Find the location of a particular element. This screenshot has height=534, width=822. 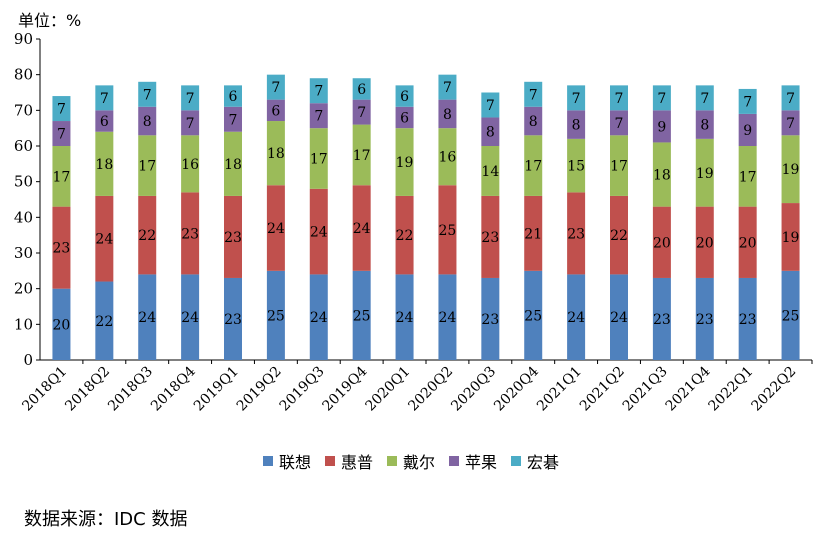

x-tick-label: 2019Q4 is located at coordinates (345, 388).